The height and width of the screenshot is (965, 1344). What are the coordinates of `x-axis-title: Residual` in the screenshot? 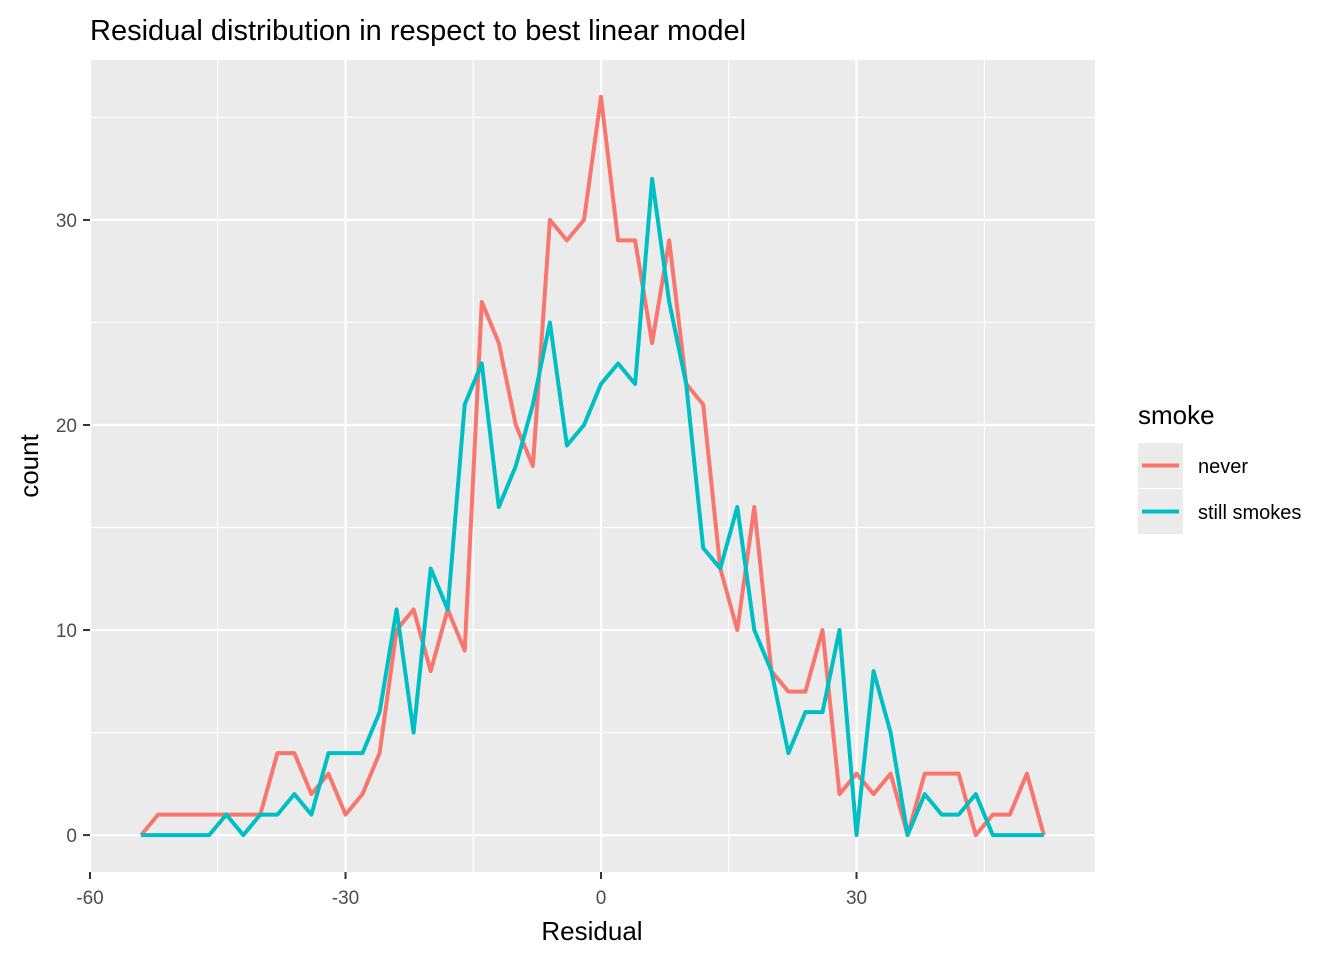 It's located at (591, 931).